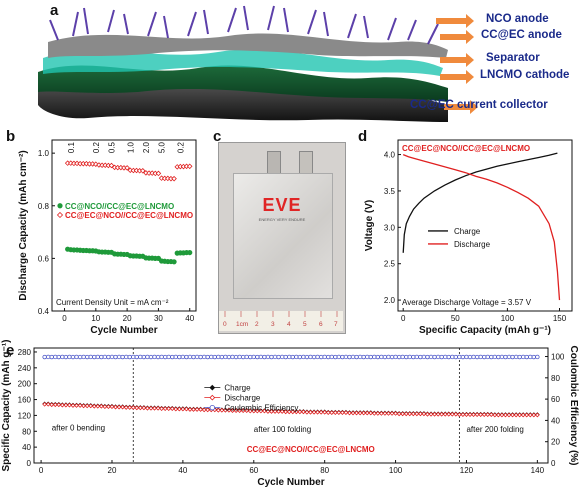 The height and width of the screenshot is (493, 580). Describe the element at coordinates (525, 75) in the screenshot. I see `label-lncmo-cathode: LNCMO cathode` at that location.